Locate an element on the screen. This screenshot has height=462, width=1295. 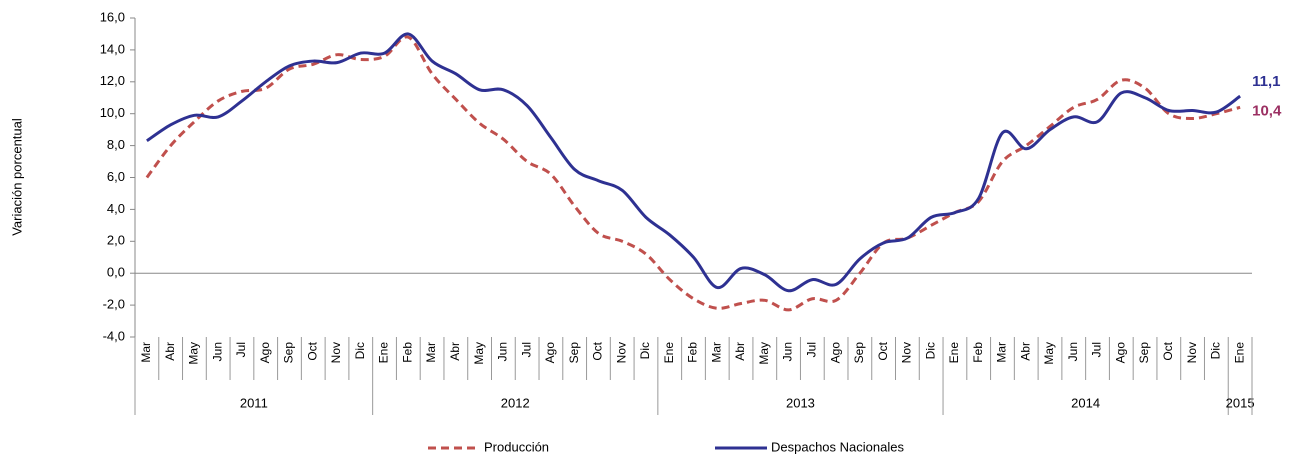
y-tick-label: 10,0 is located at coordinates (112, 112).